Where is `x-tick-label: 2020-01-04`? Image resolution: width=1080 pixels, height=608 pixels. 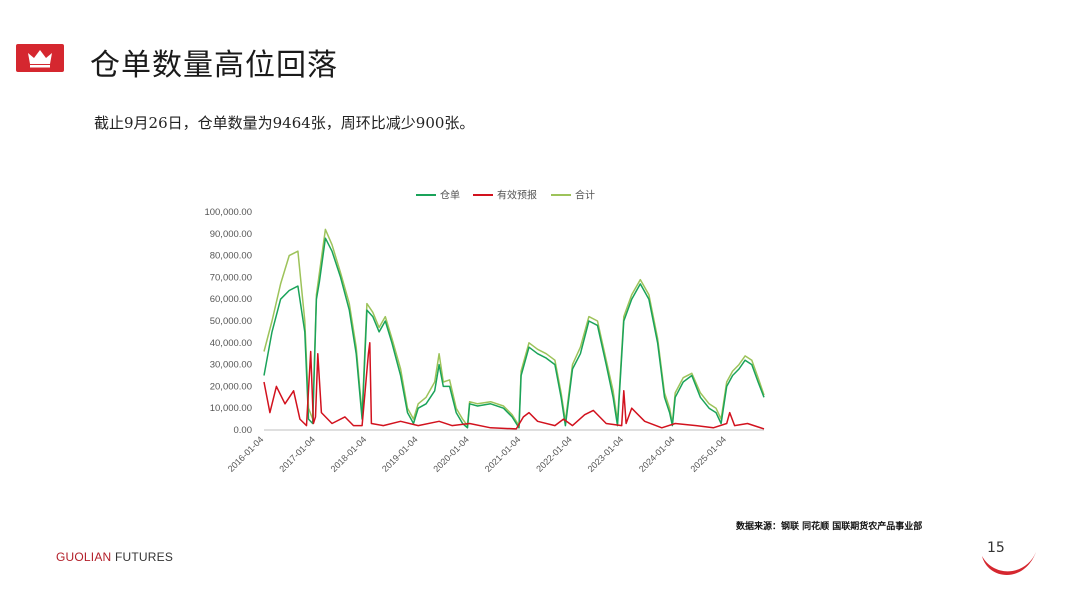 x-tick-label: 2020-01-04 is located at coordinates (451, 454).